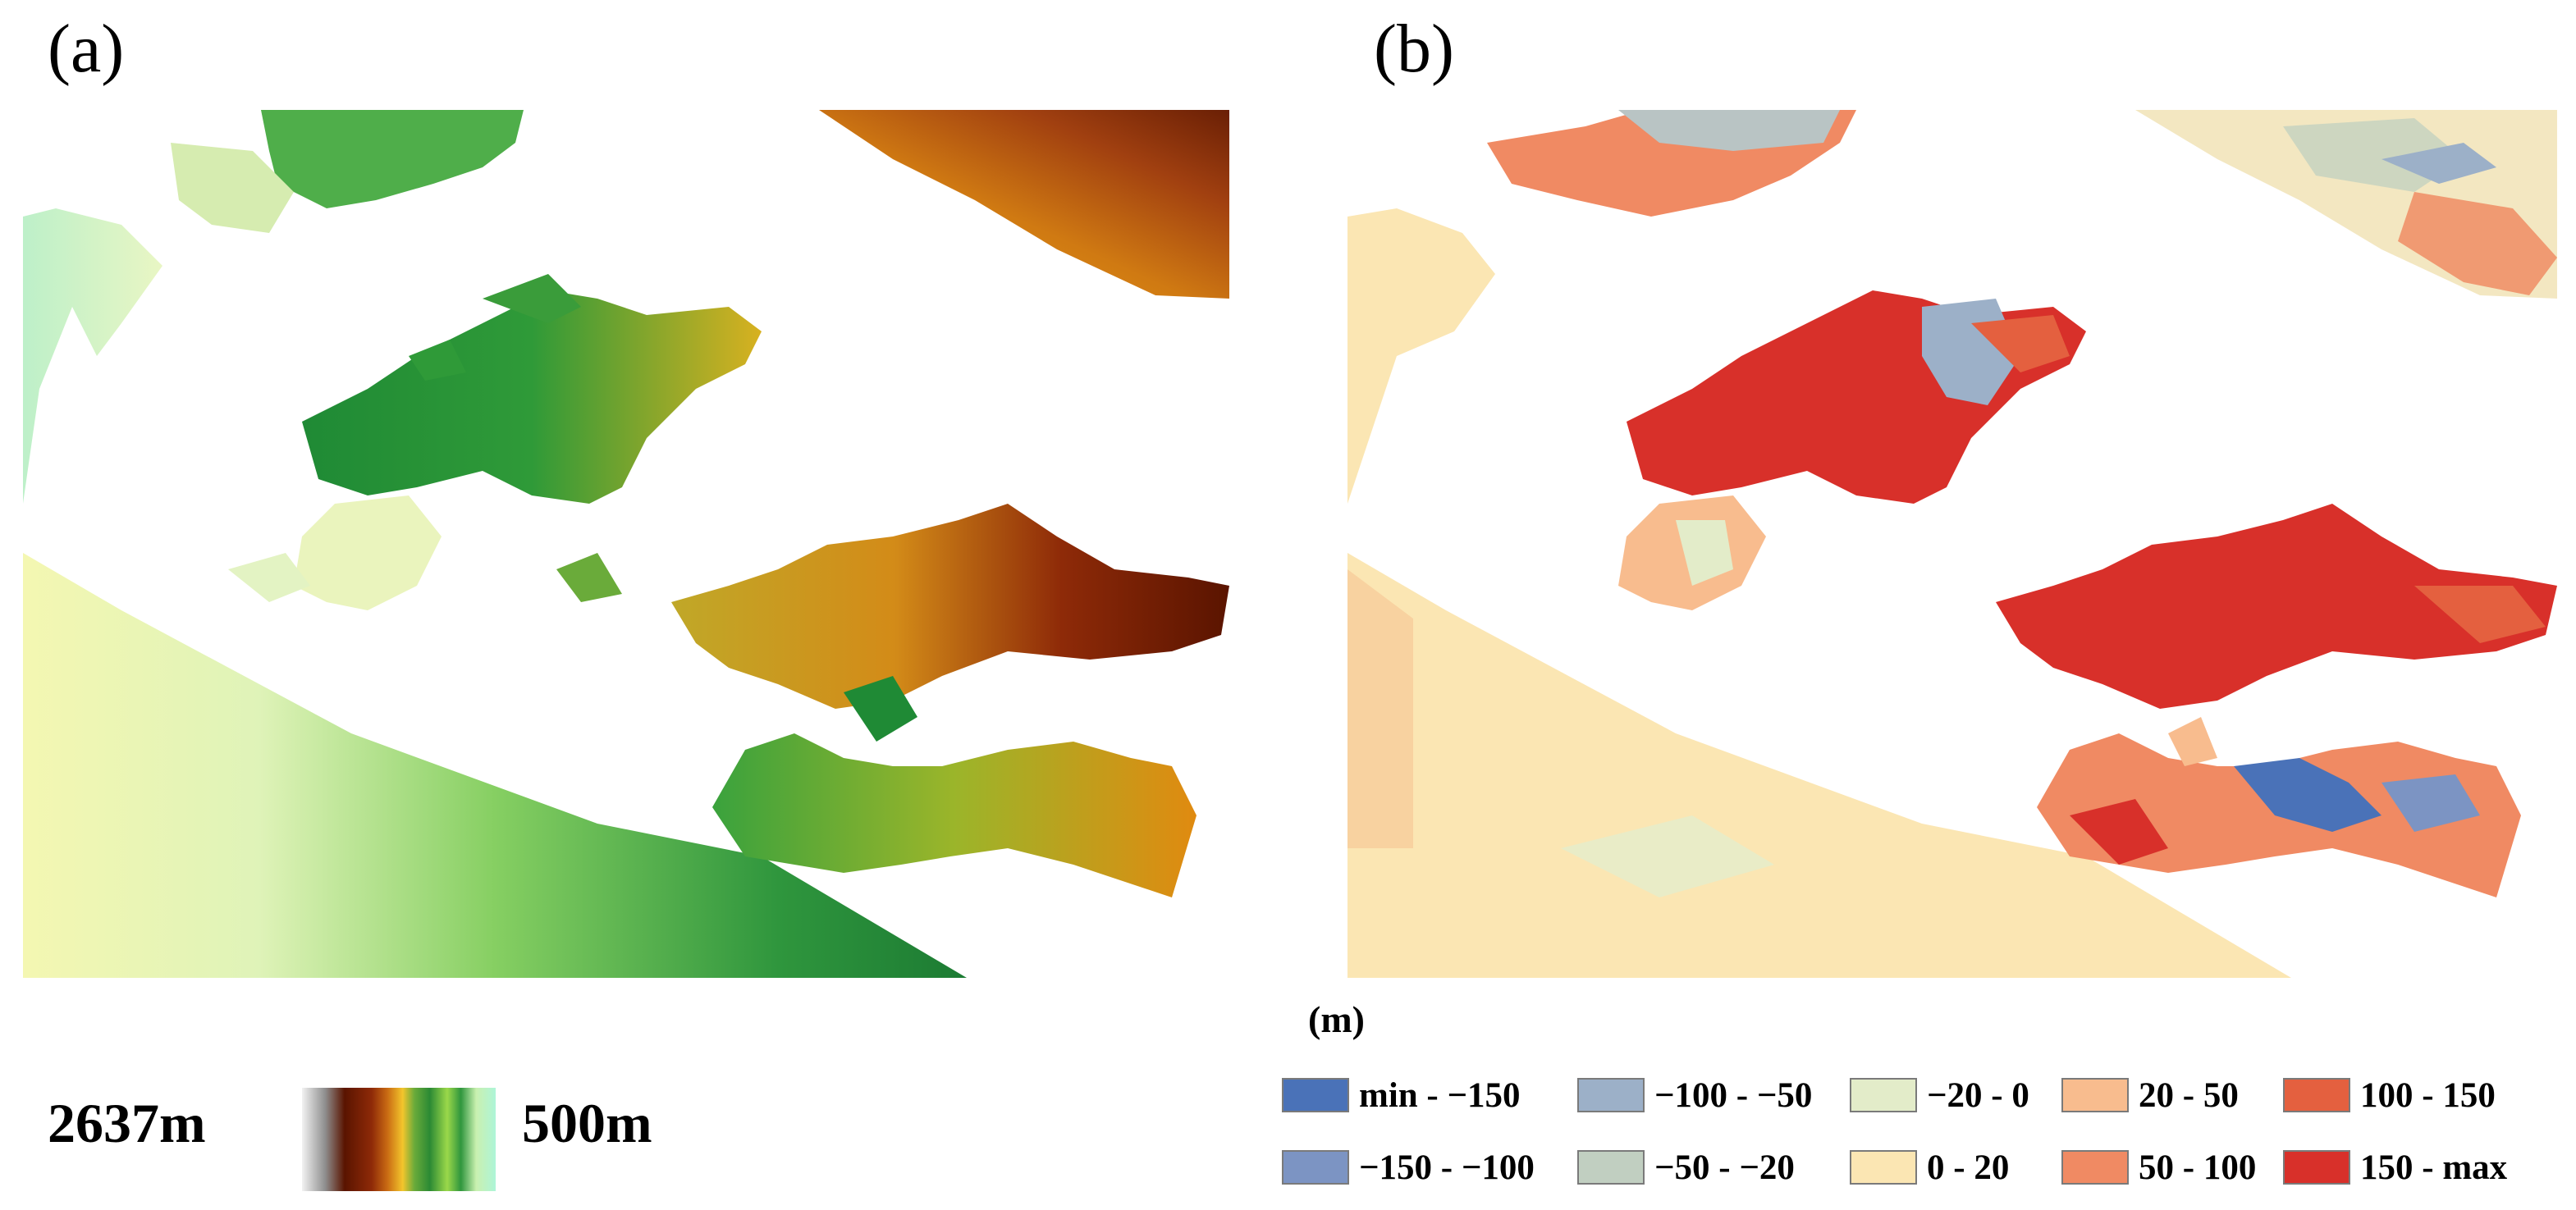 Image resolution: width=2576 pixels, height=1210 pixels. I want to click on legend-item: 50 - 100, so click(2158, 1167).